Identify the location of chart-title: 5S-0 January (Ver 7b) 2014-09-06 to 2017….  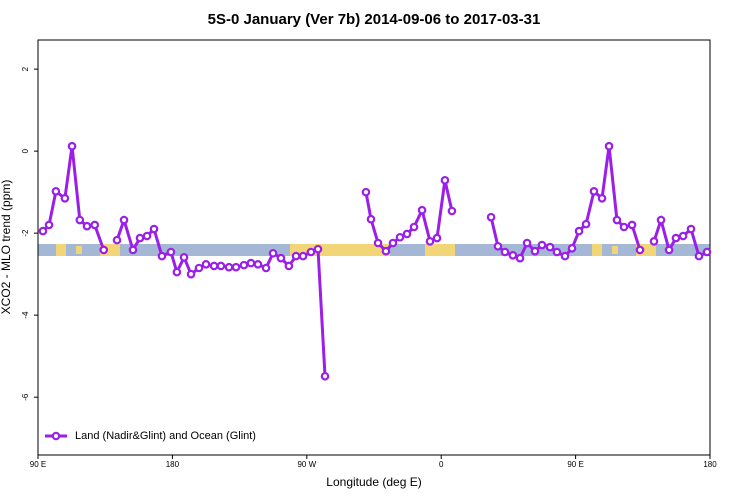
(374, 19).